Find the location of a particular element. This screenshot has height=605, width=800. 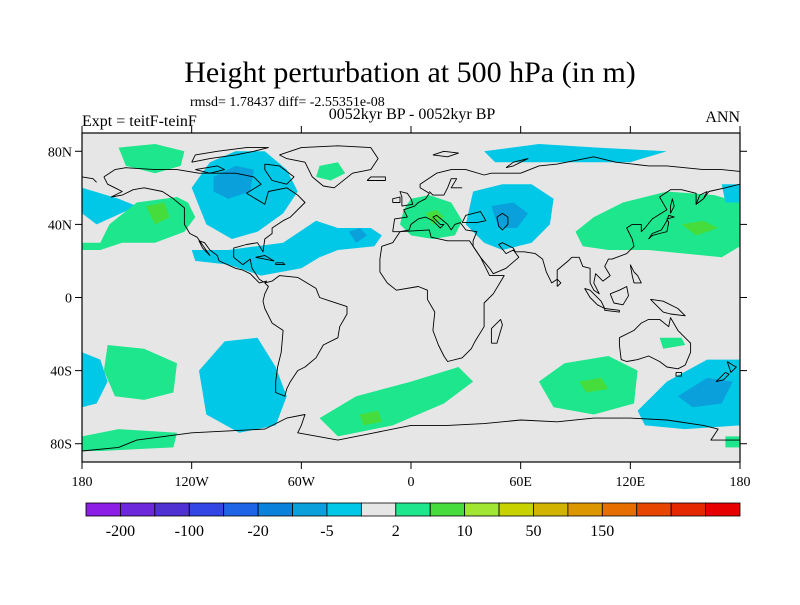

coastline-australia is located at coordinates (655, 343).